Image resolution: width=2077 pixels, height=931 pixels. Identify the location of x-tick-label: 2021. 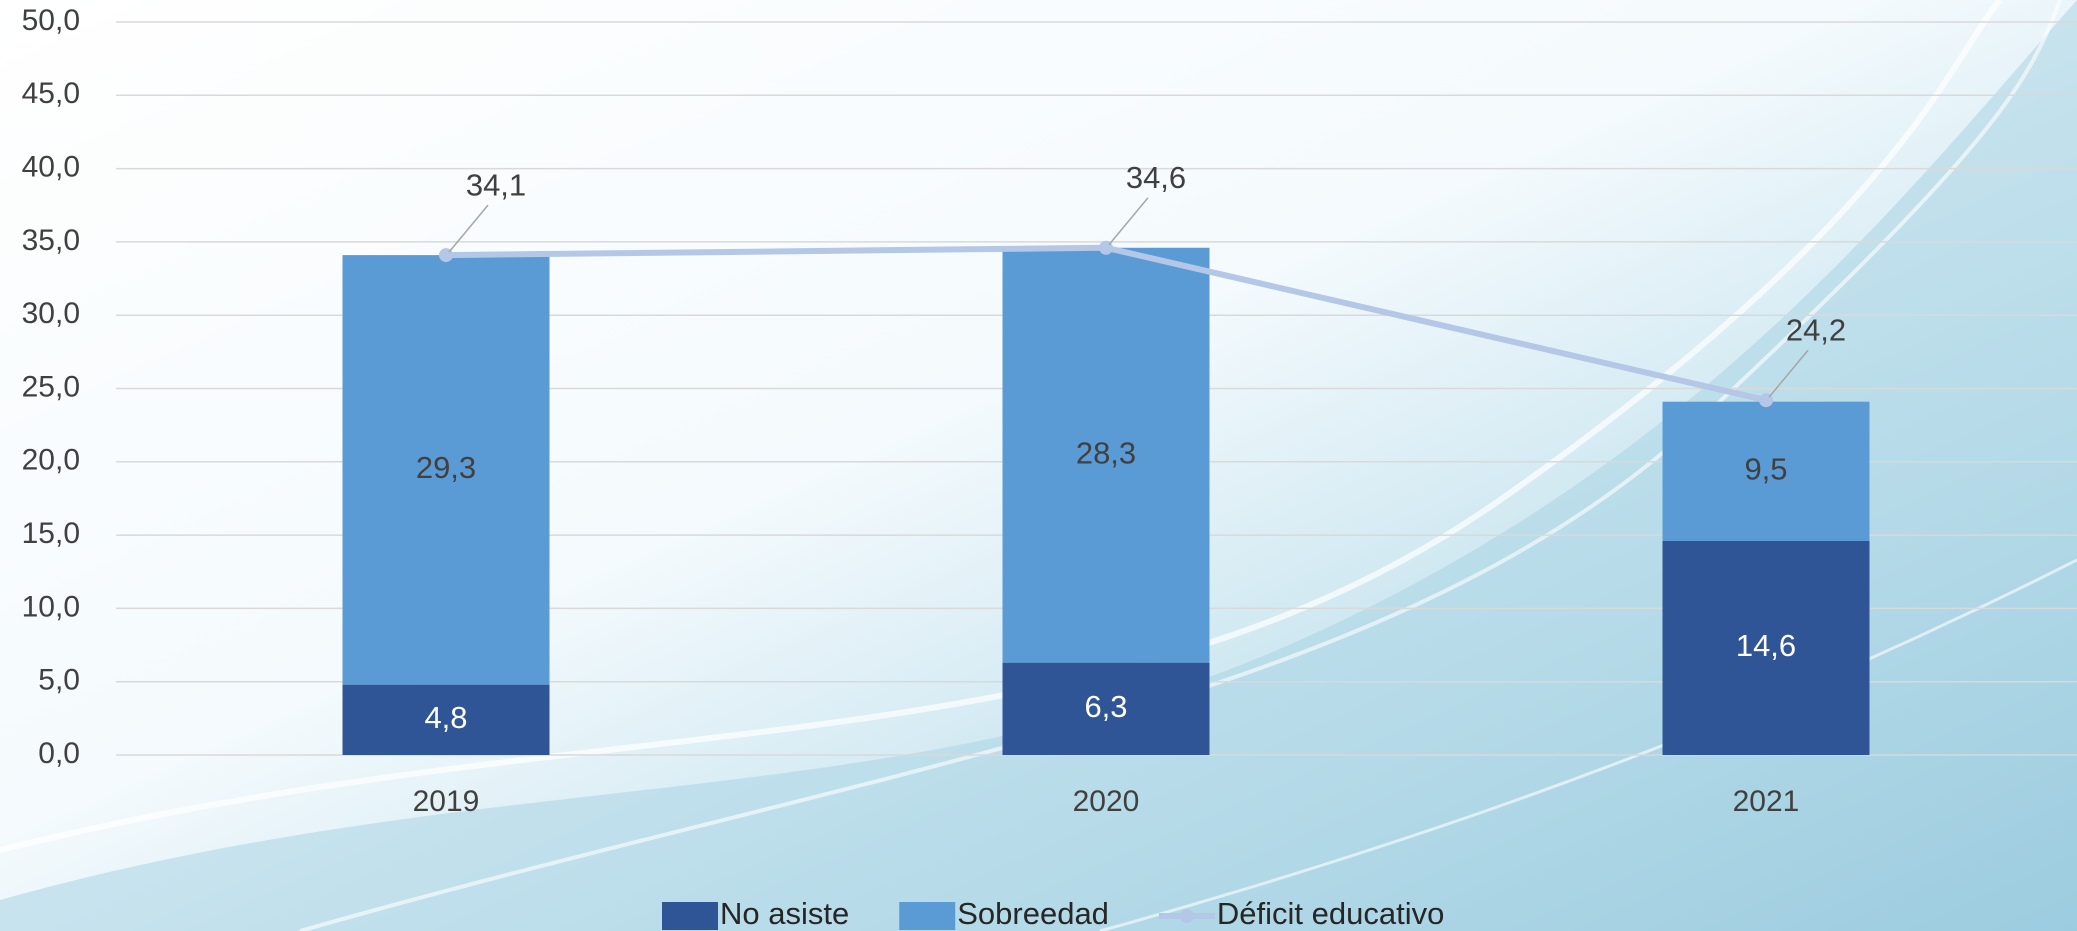
(1766, 801).